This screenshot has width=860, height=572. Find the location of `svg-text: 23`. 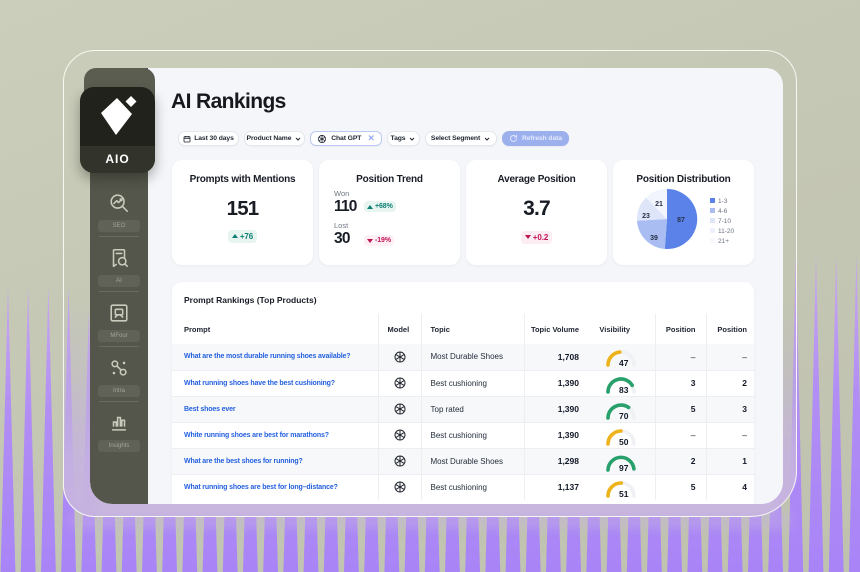

svg-text: 23 is located at coordinates (646, 216).